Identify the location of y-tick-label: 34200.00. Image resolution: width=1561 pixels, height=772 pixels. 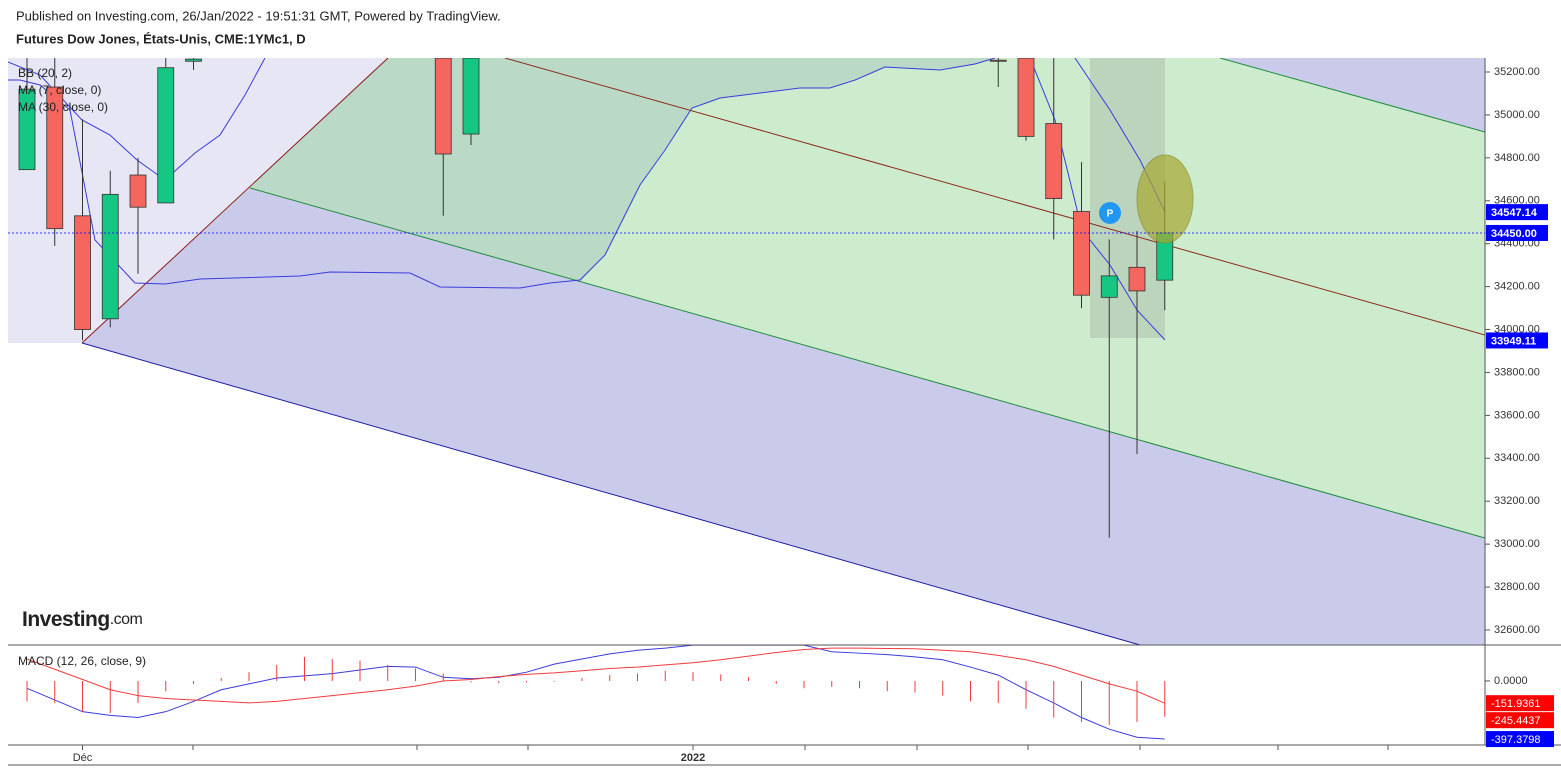
(1517, 287).